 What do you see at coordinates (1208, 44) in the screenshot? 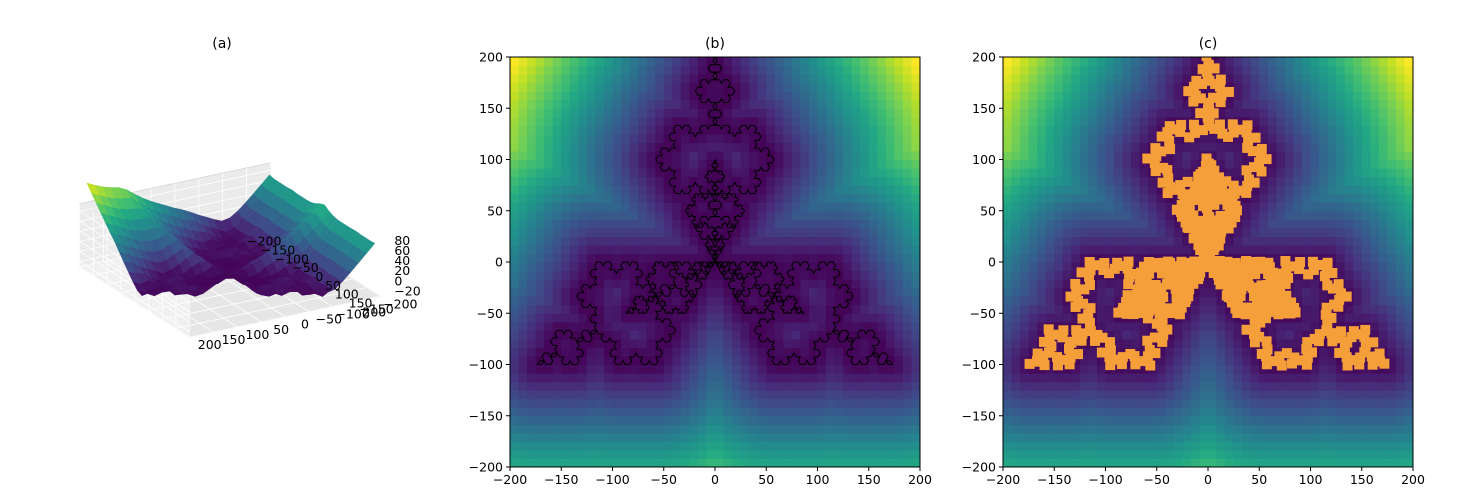
I see `panel-c-title: (c)` at bounding box center [1208, 44].